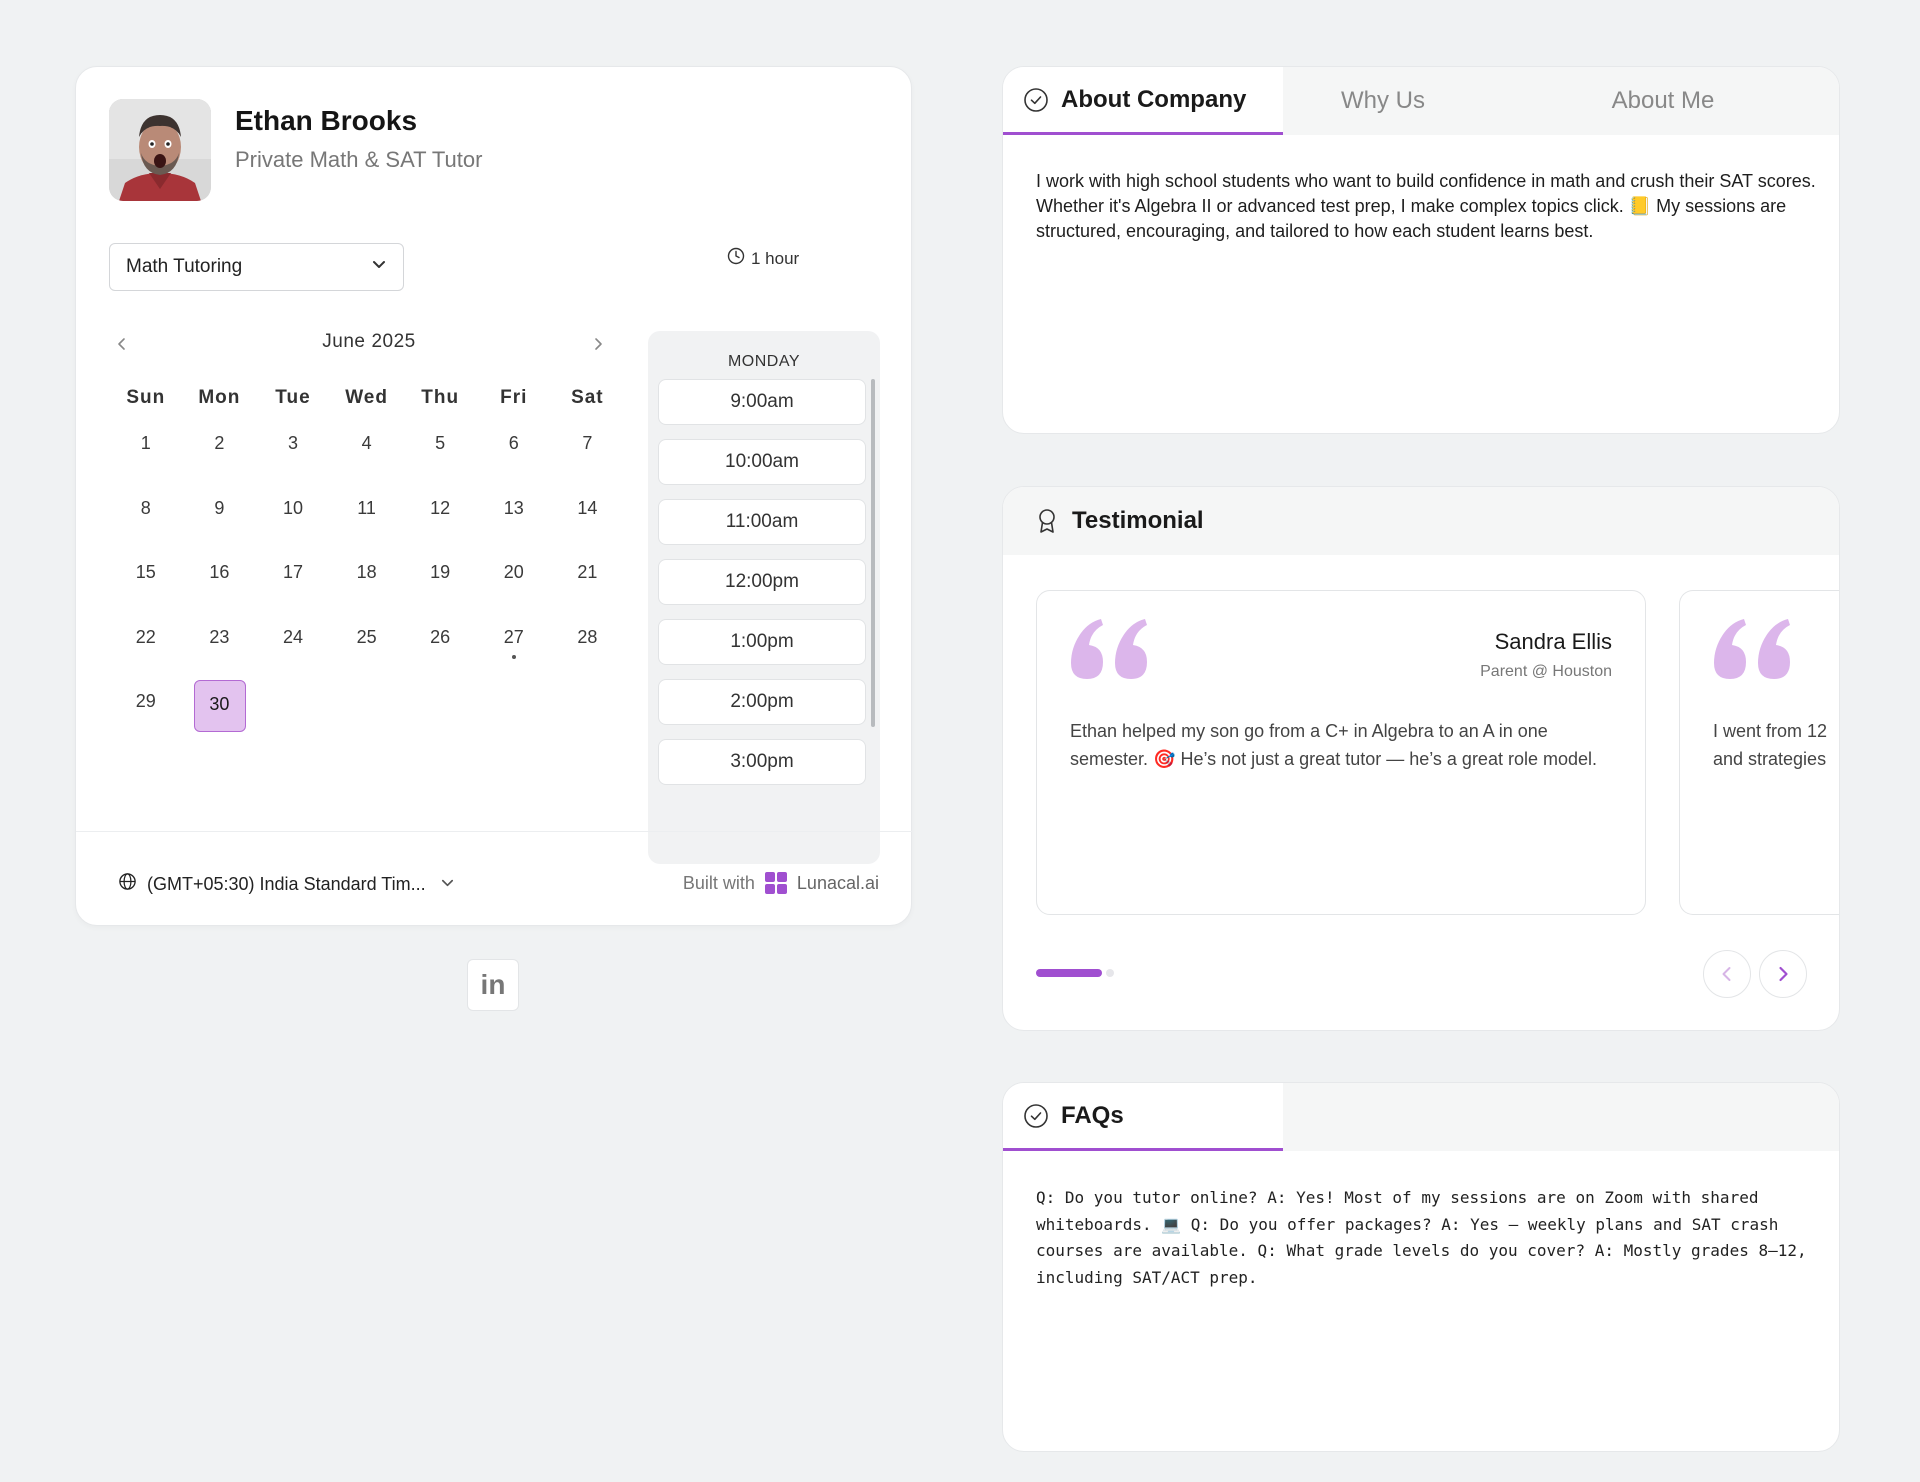 This screenshot has height=1482, width=1920. I want to click on calendar-day-number: 20, so click(513, 572).